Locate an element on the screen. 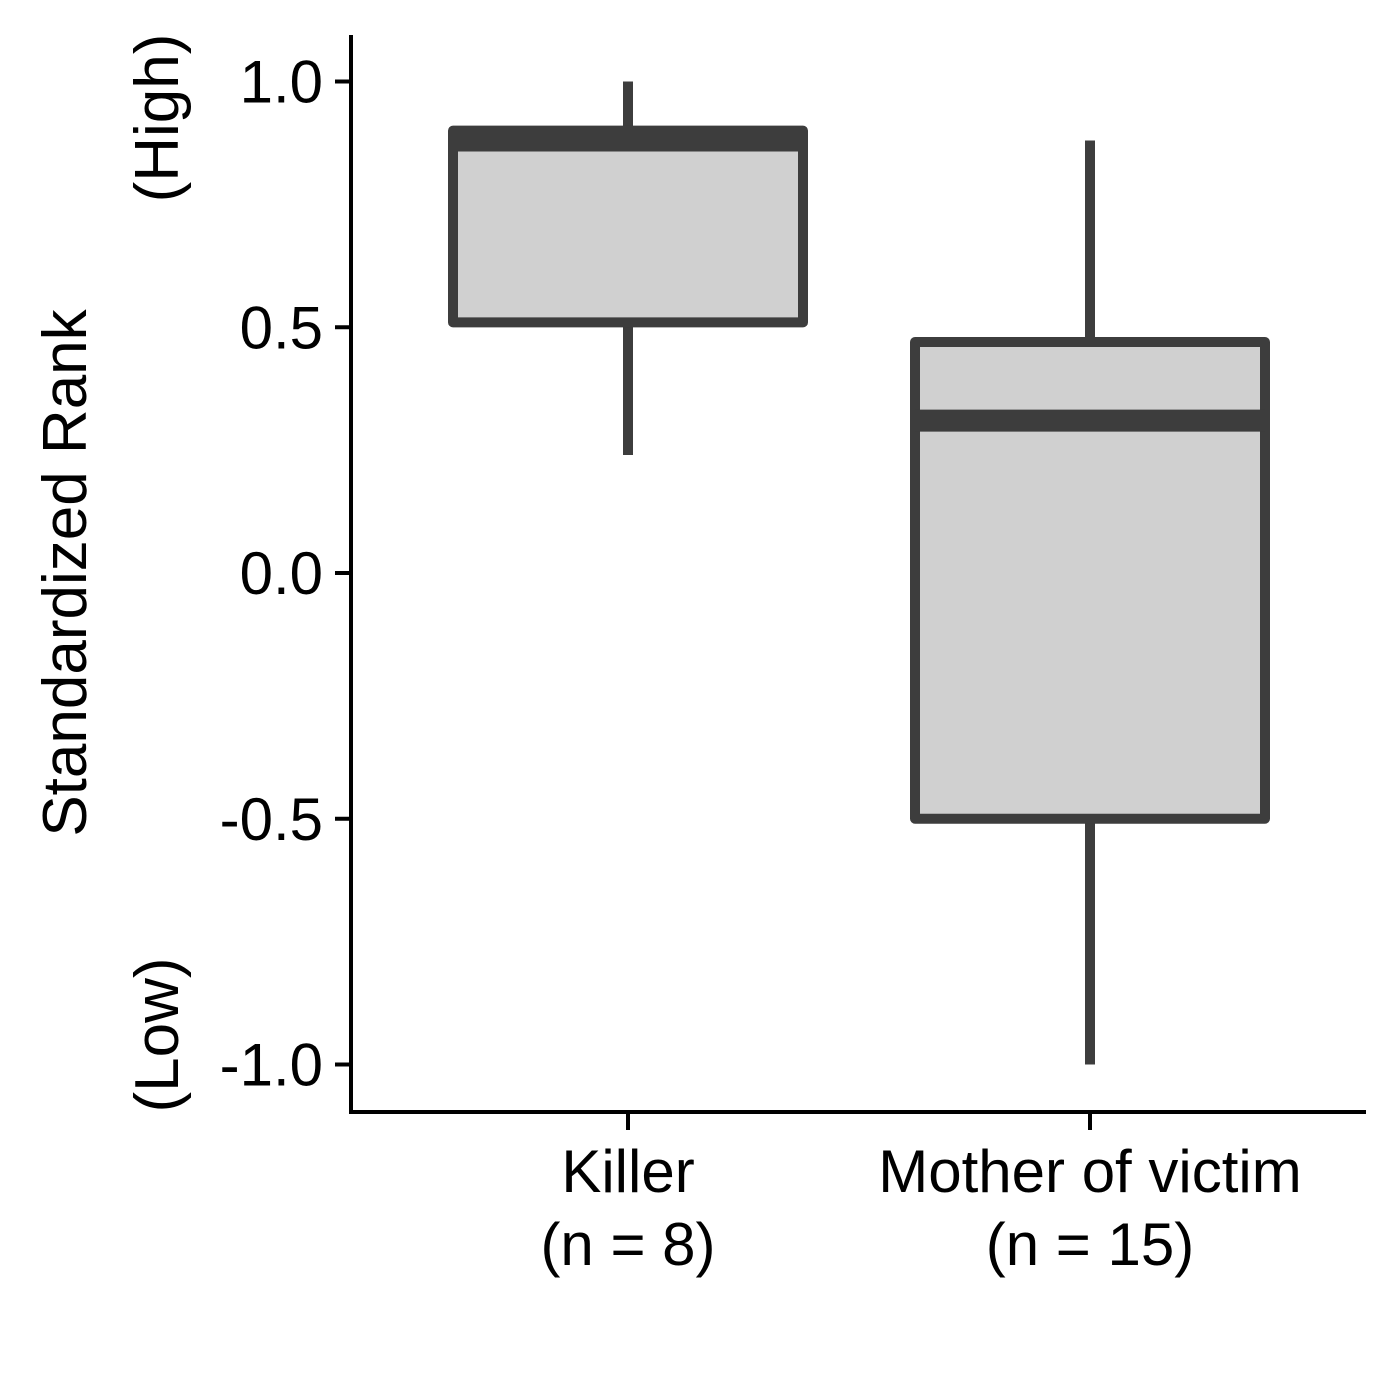  iqr-box is located at coordinates (628, 226).